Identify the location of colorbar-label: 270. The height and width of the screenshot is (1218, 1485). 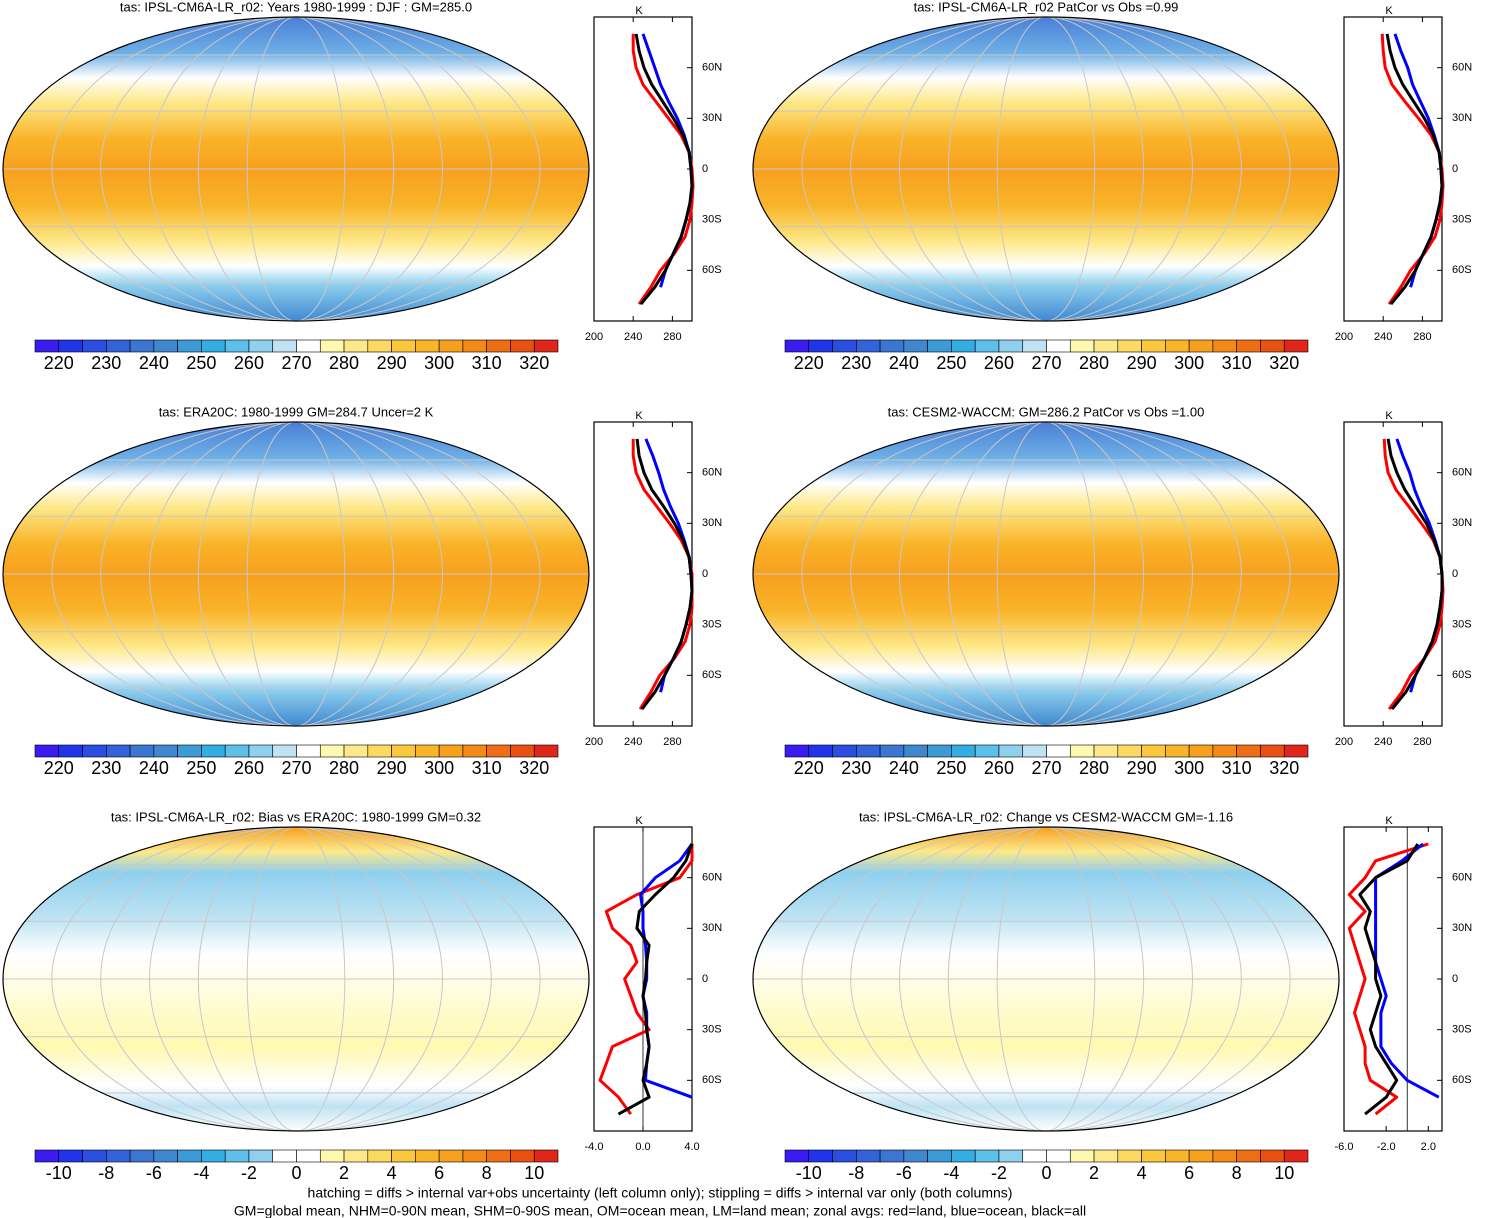
(1046, 768).